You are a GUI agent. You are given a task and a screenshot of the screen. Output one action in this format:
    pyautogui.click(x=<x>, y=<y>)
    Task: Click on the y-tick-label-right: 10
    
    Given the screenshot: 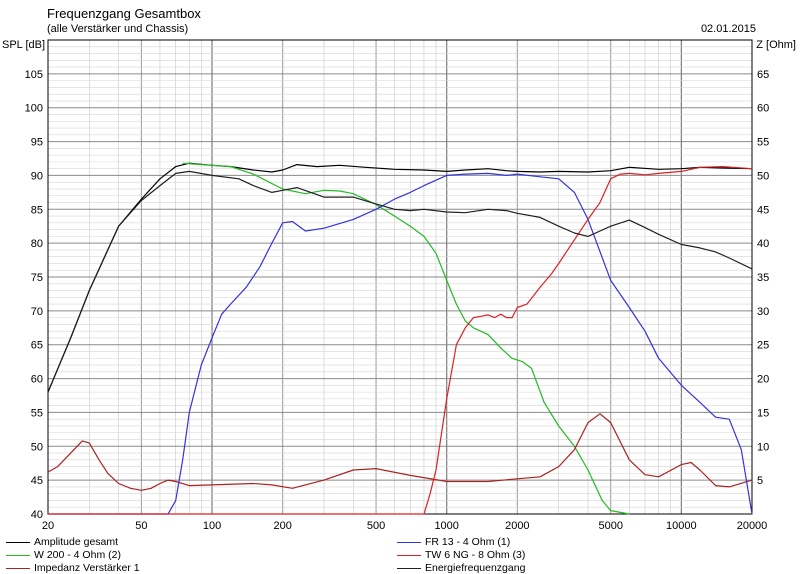 What is the action you would take?
    pyautogui.click(x=763, y=447)
    